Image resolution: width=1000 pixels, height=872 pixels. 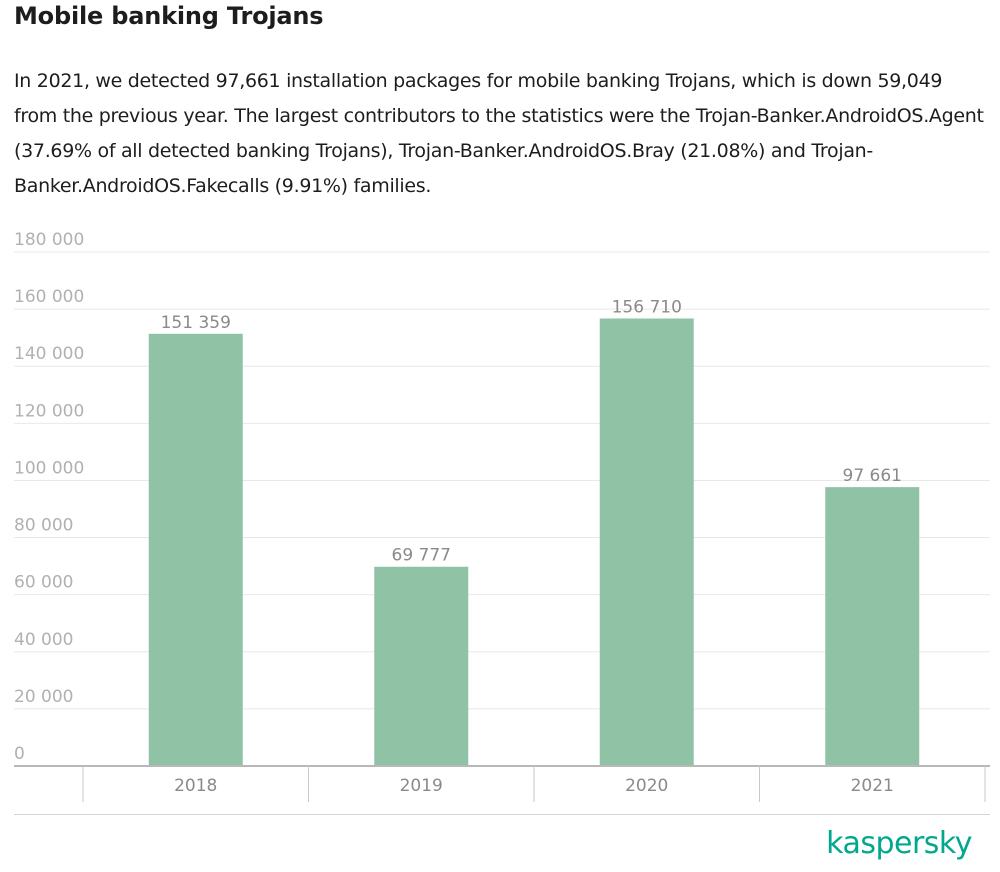 I want to click on page-title: Mobile banking Trojans, so click(x=169, y=16).